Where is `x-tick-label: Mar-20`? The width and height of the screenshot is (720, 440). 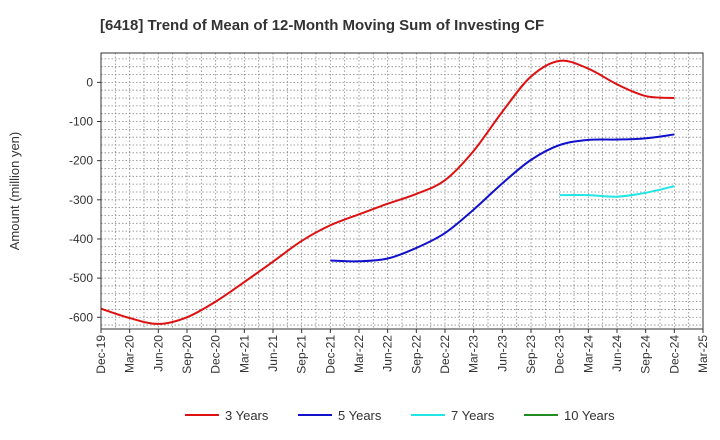
x-tick-label: Mar-20 is located at coordinates (130, 354).